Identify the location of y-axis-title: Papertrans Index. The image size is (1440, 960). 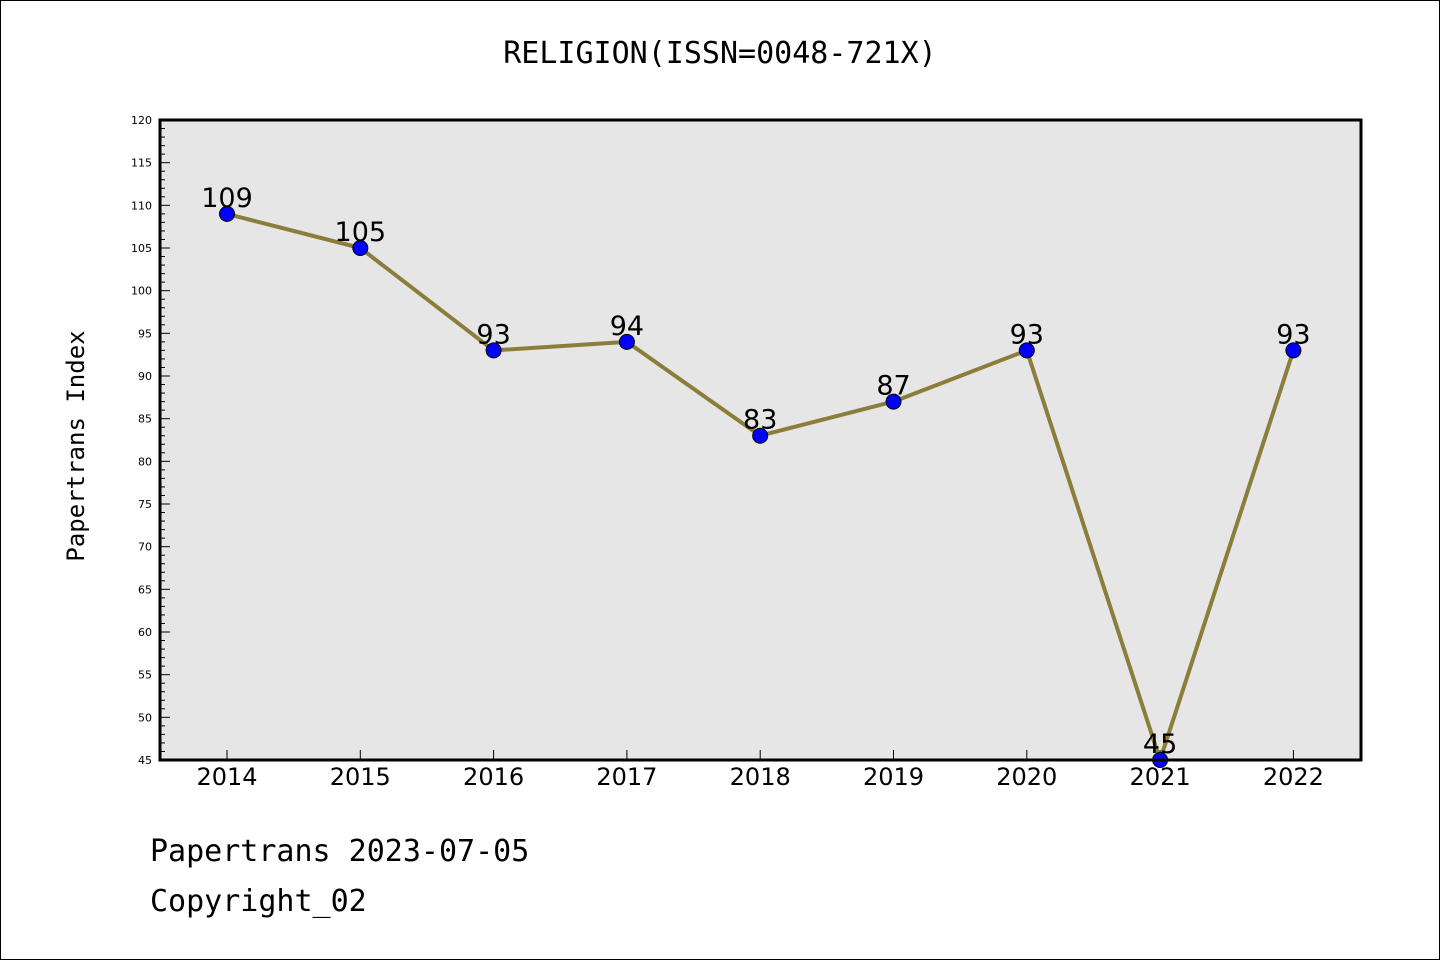
(76, 445).